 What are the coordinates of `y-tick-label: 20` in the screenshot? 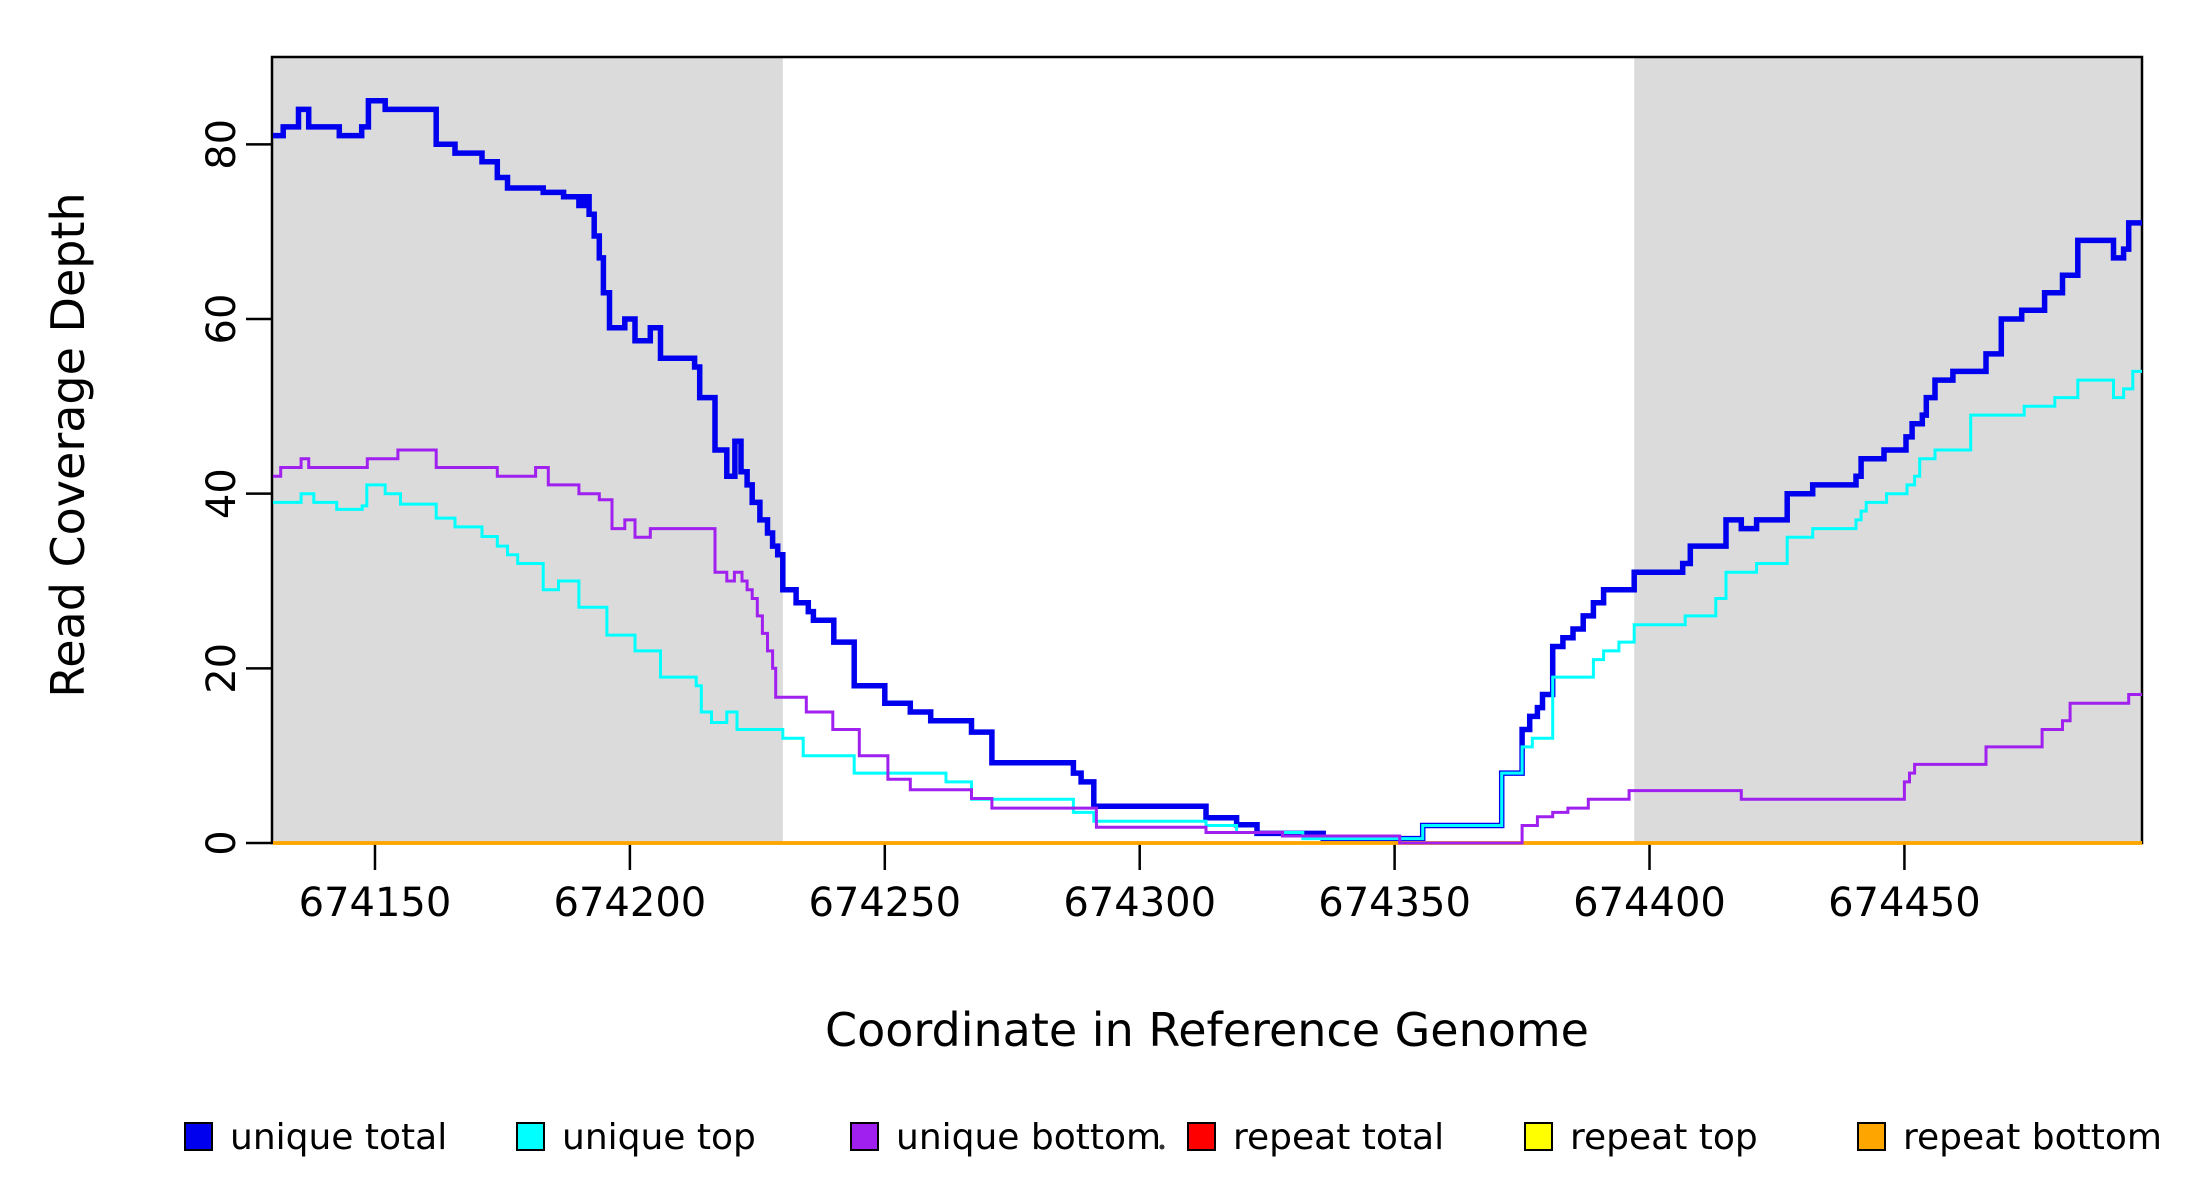 It's located at (222, 668).